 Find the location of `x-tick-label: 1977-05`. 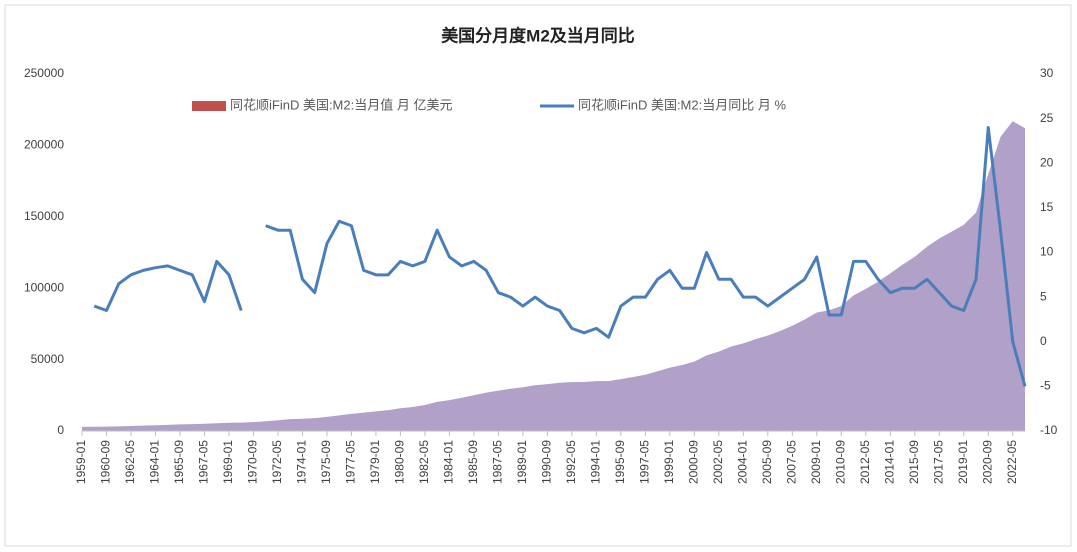

x-tick-label: 1977-05 is located at coordinates (351, 462).